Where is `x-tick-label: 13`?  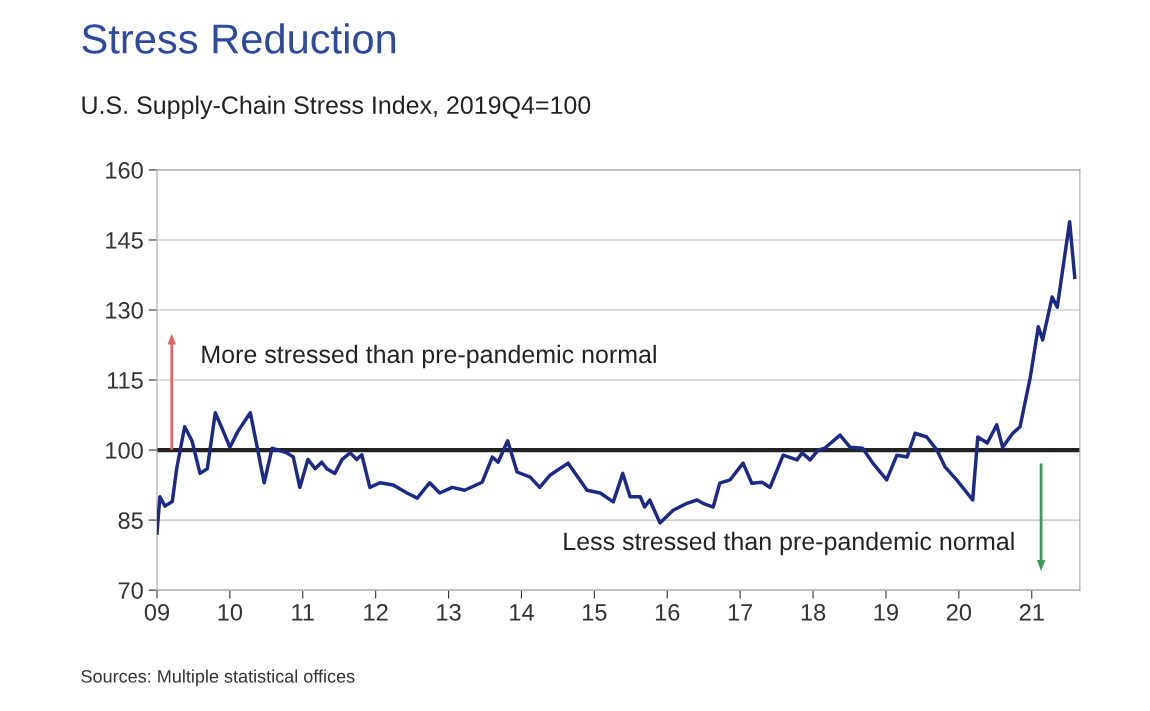 x-tick-label: 13 is located at coordinates (449, 612).